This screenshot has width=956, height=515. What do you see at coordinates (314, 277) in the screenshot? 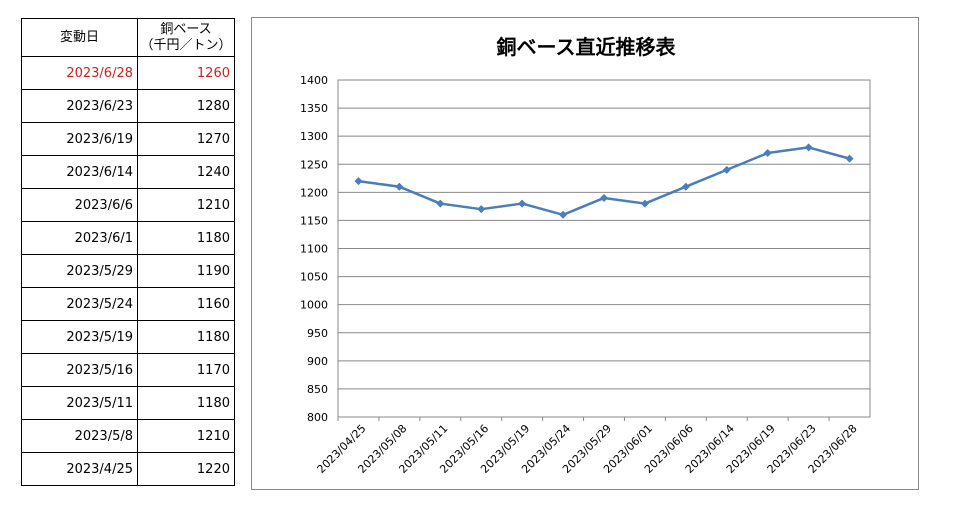
I see `y-tick-label: 1050` at bounding box center [314, 277].